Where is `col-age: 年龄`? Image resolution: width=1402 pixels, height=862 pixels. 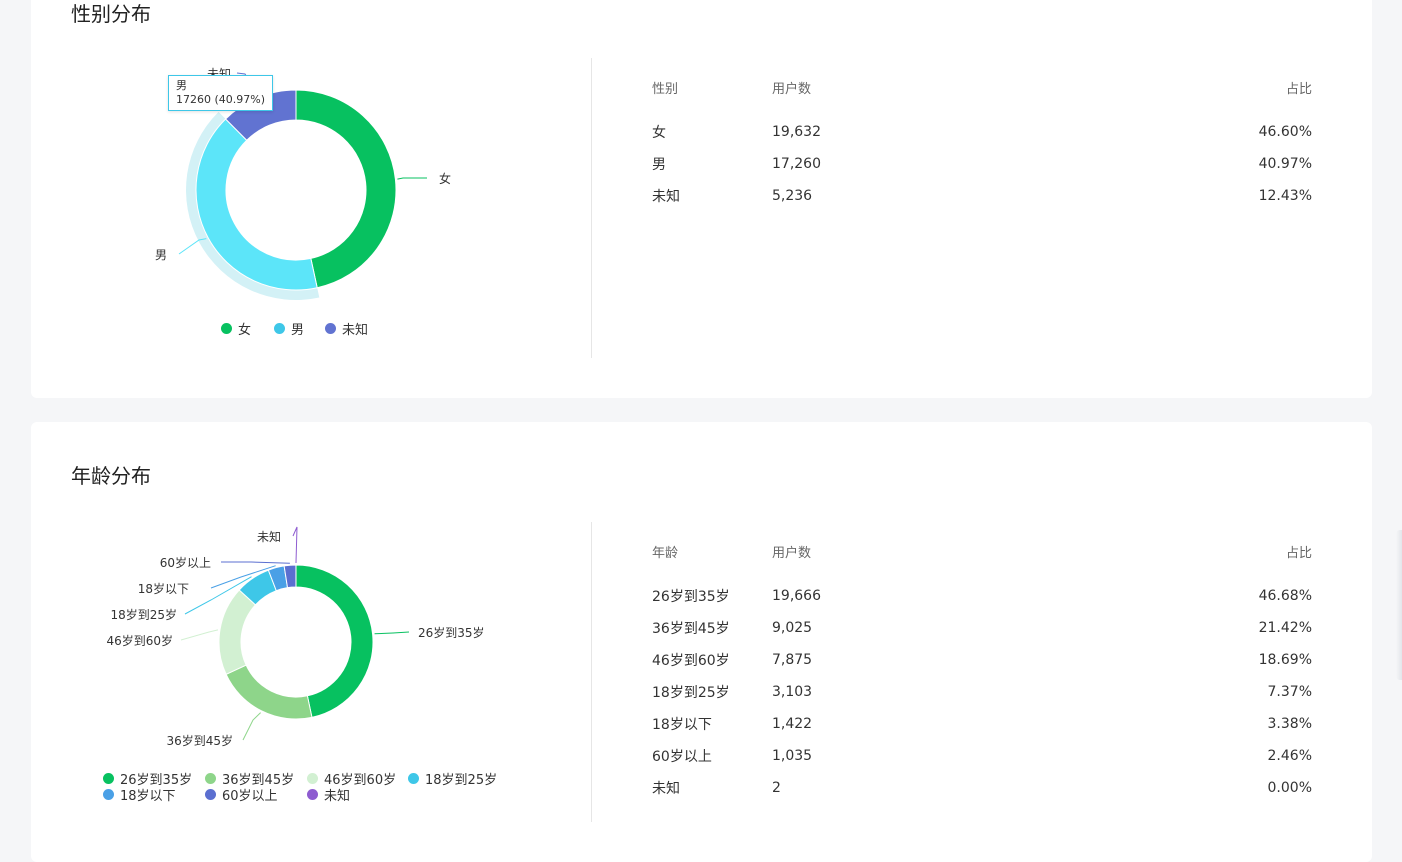 col-age: 年龄 is located at coordinates (712, 551).